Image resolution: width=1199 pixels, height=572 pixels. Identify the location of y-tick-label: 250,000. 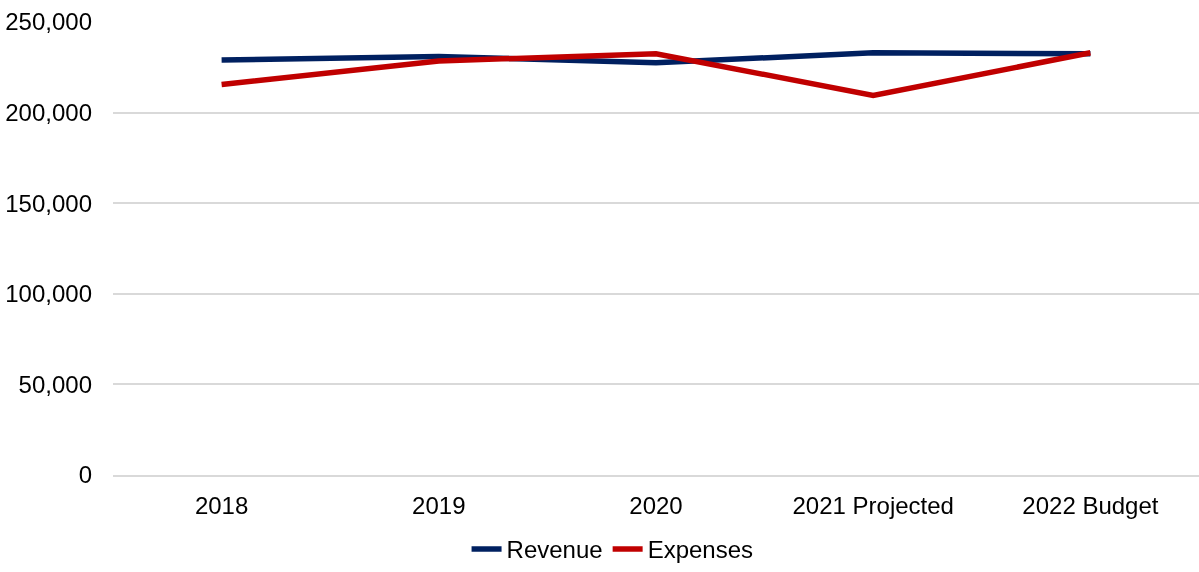
(48, 22).